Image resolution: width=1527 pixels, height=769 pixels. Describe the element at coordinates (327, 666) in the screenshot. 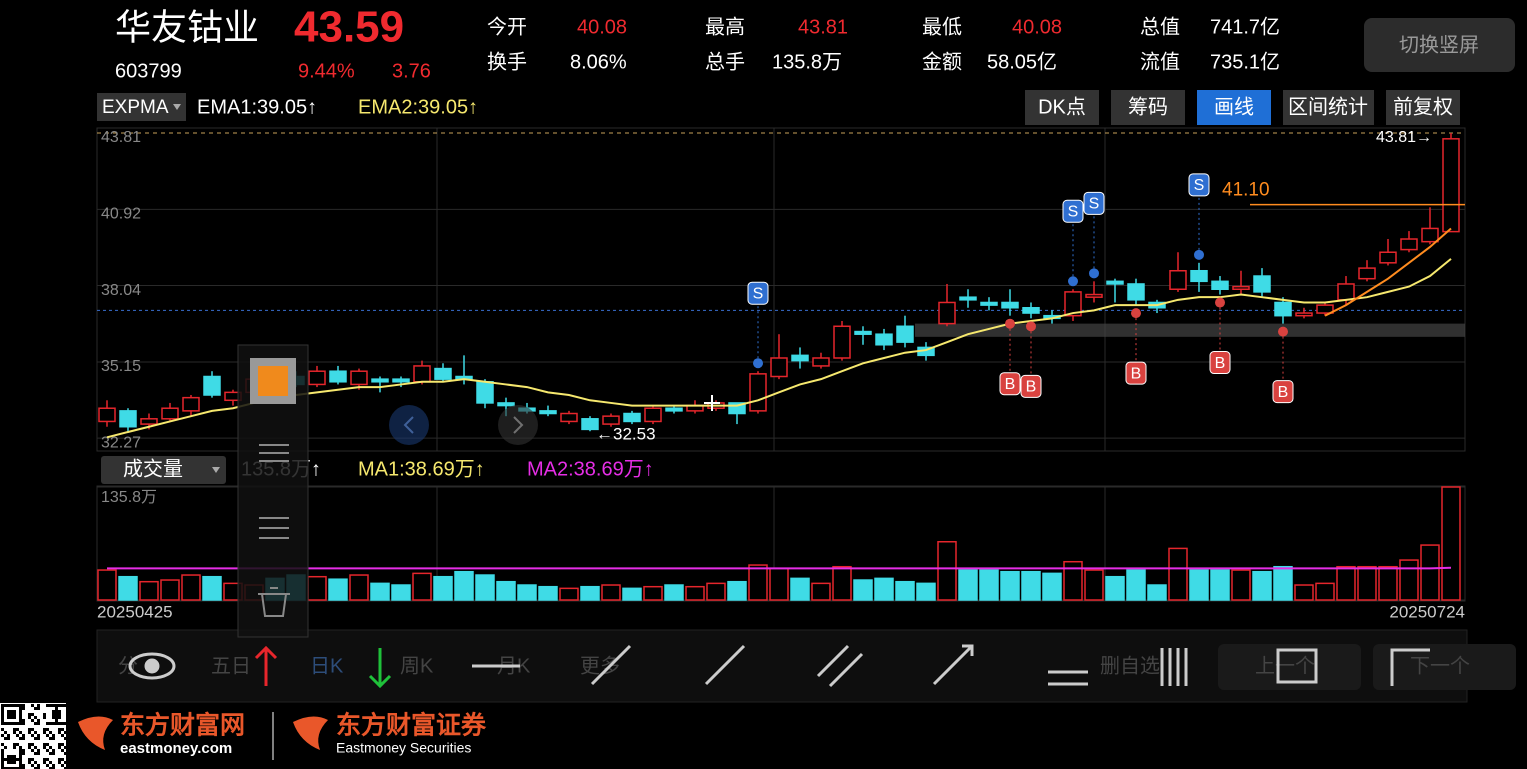

I see `toolbar-item: 日K` at that location.